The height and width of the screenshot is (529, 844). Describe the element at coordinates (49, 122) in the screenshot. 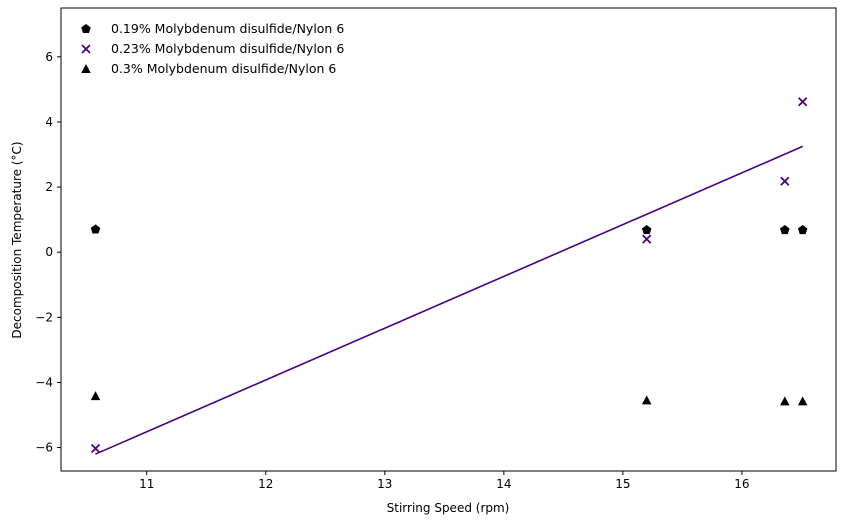

I see `y-tick-label: 4` at that location.